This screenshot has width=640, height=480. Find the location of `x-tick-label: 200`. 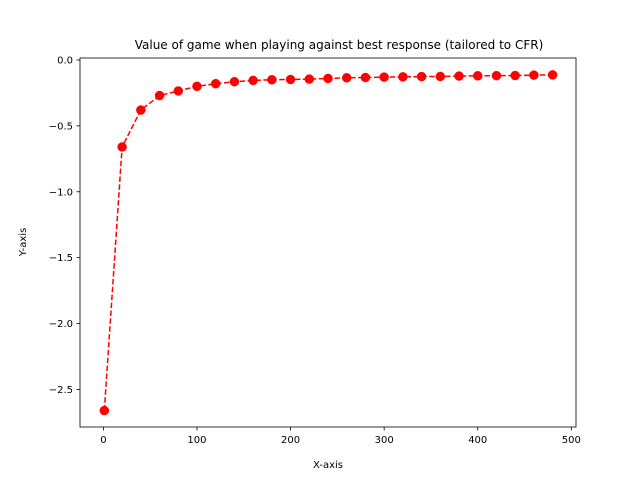

x-tick-label: 200 is located at coordinates (290, 440).